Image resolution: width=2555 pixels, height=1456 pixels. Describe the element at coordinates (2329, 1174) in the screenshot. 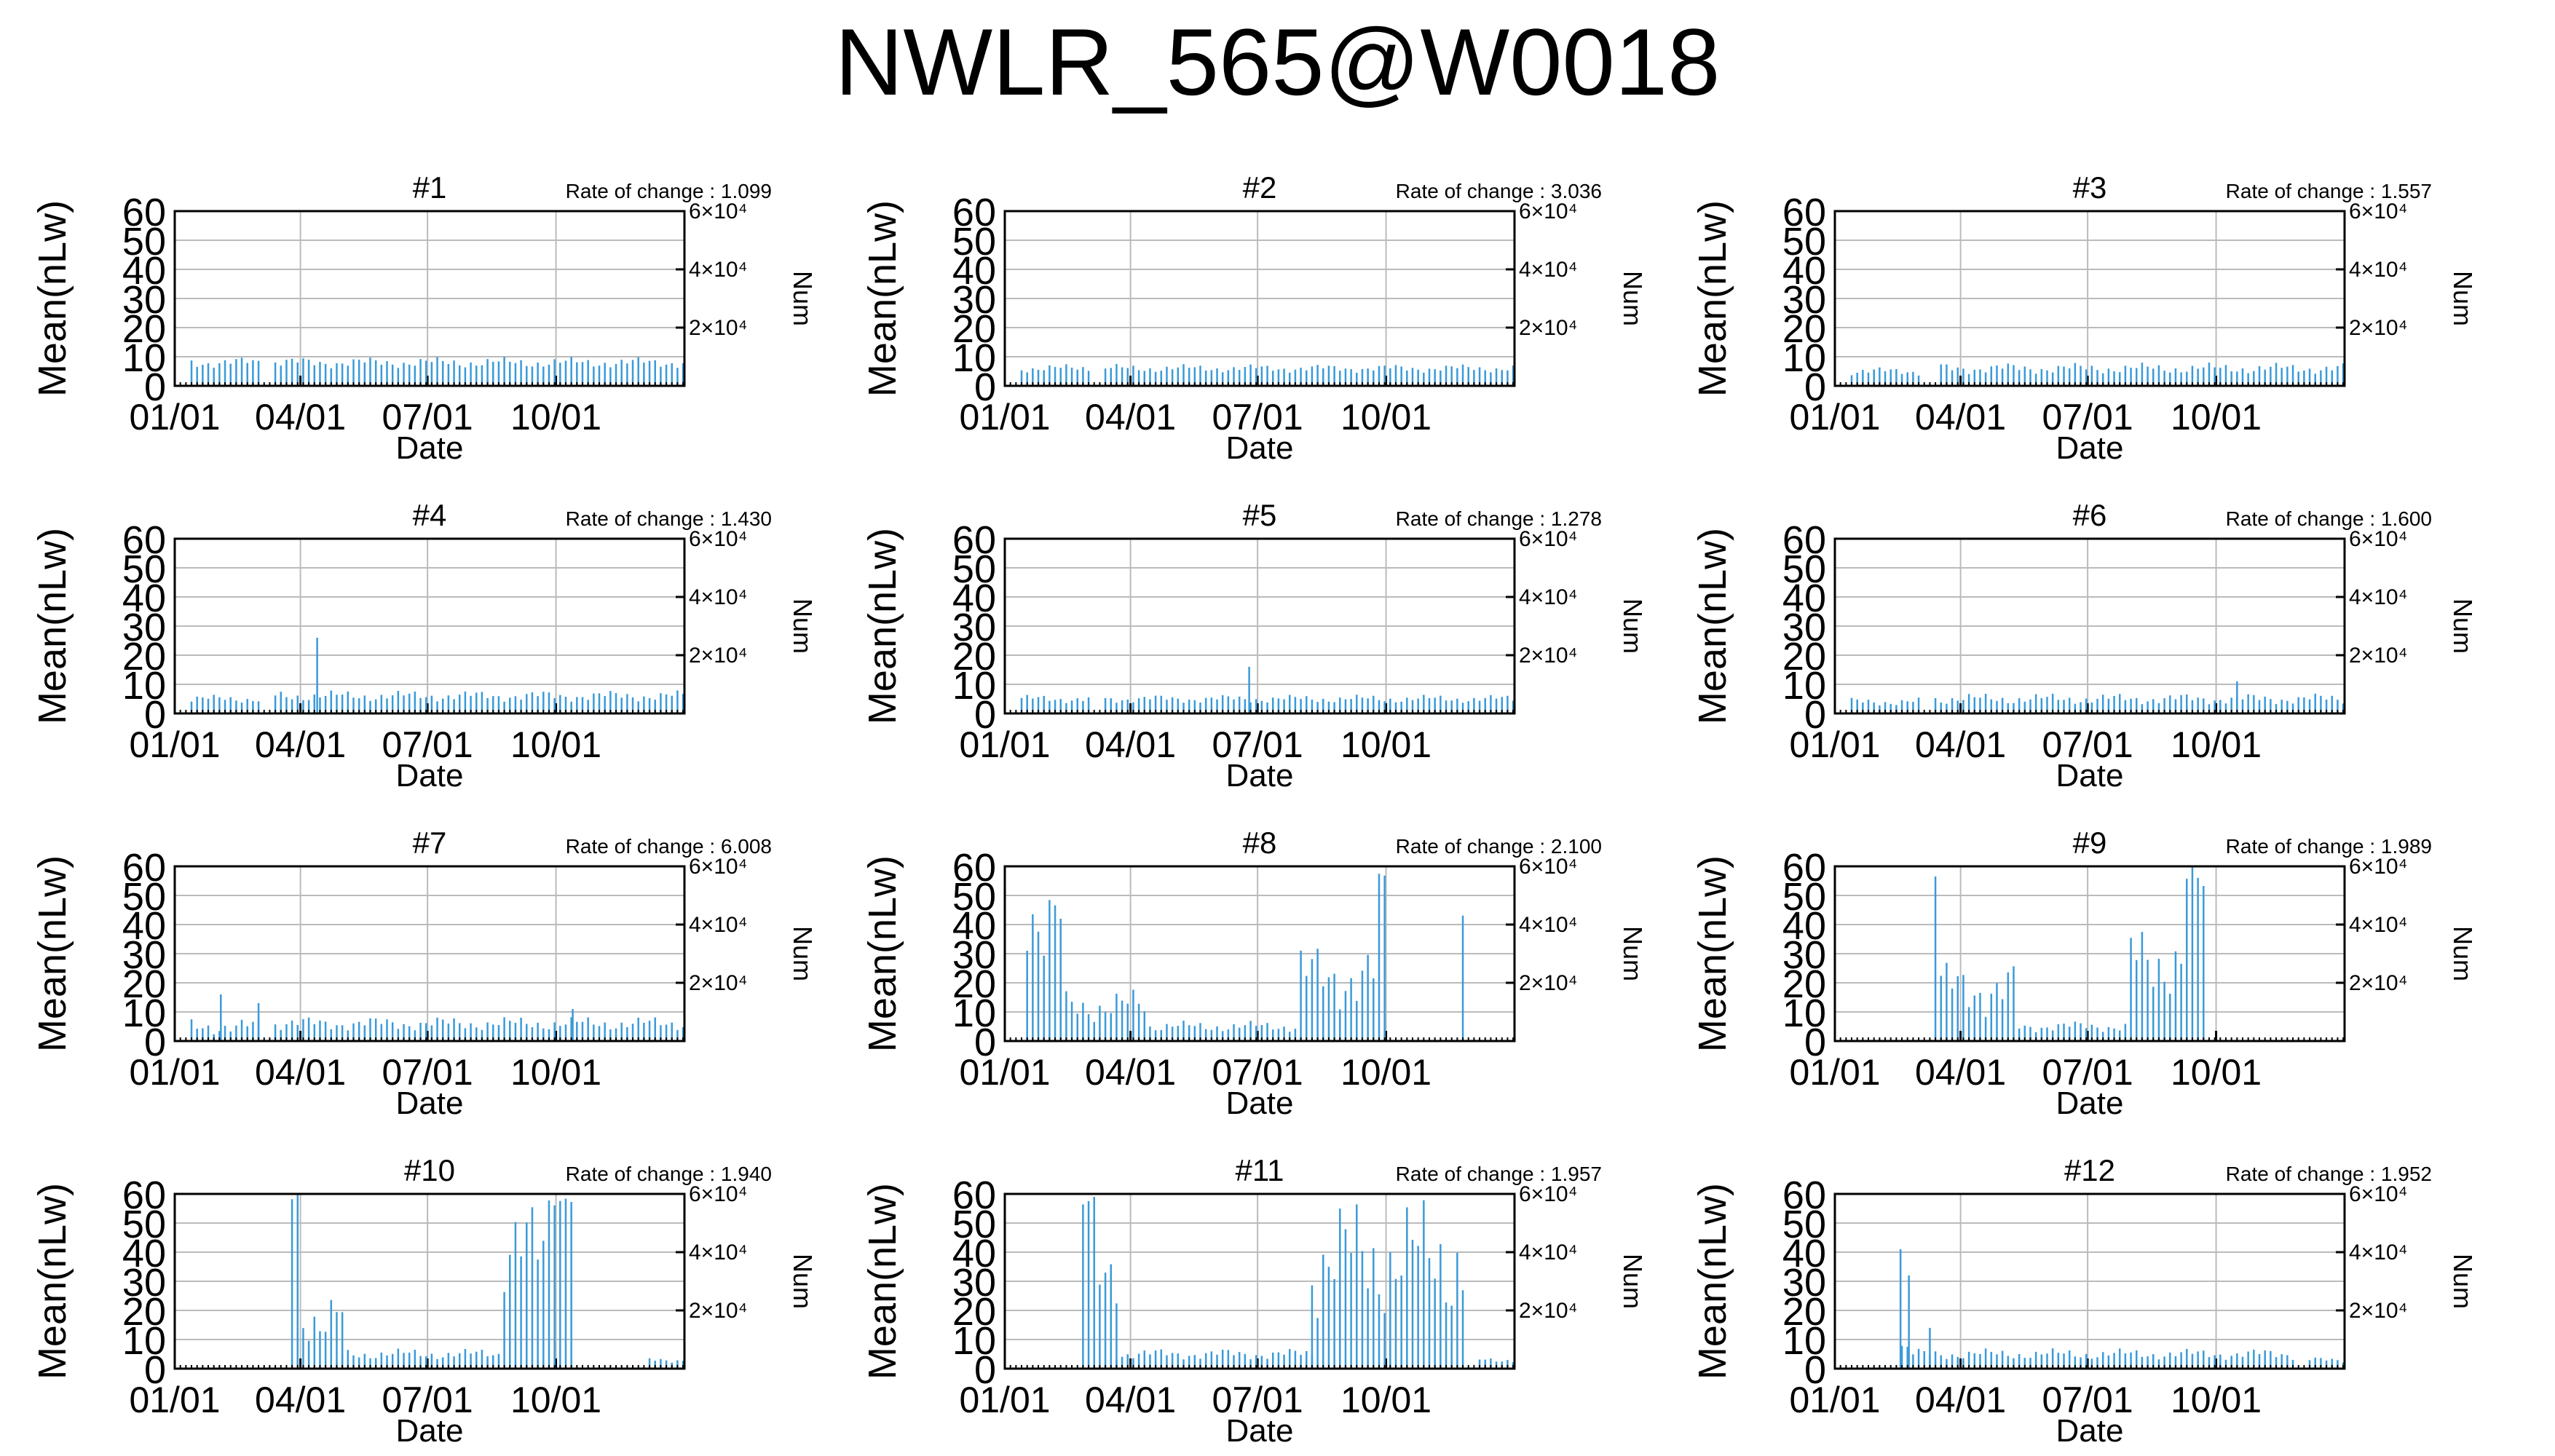

I see `rate-of-change-label: Rate of change : 1.952` at that location.